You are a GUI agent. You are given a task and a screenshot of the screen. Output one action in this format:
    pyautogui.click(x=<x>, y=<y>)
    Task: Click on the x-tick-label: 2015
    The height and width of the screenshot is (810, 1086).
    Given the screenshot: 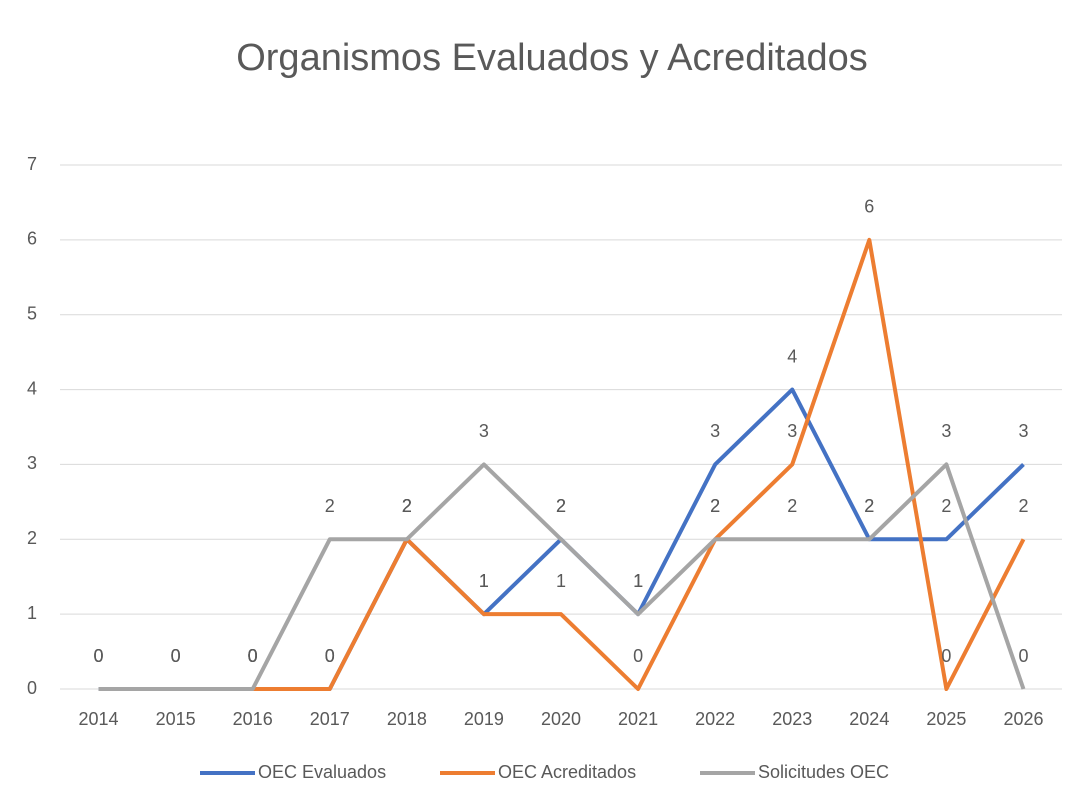 What is the action you would take?
    pyautogui.click(x=176, y=719)
    